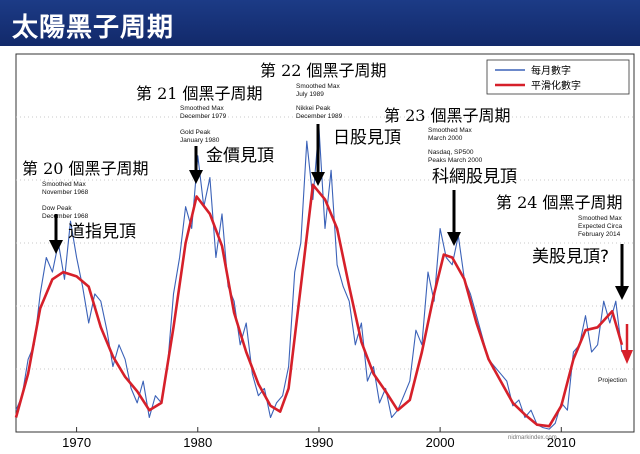 This screenshot has width=640, height=454. What do you see at coordinates (318, 179) in the screenshot?
I see `cycle-22-arrowhead-icon` at bounding box center [318, 179].